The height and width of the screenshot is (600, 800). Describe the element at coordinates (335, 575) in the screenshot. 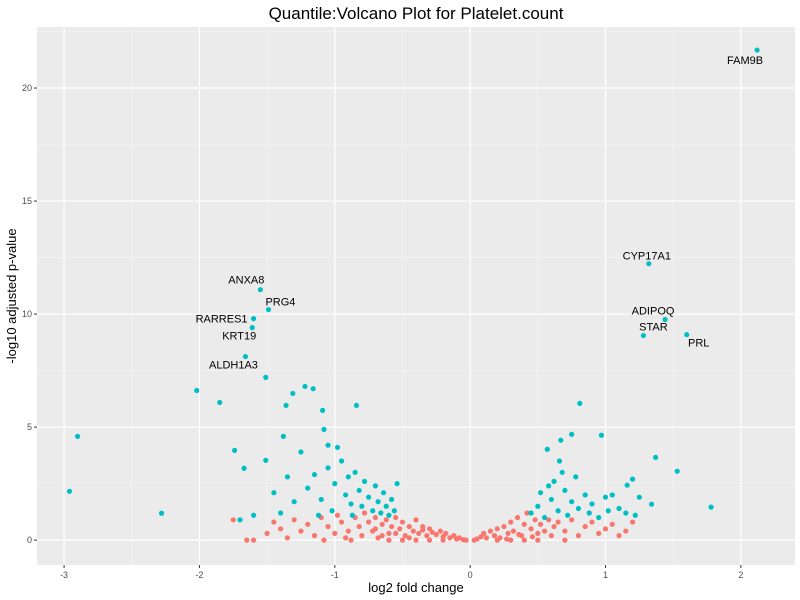

I see `x-tick-label: -1` at that location.